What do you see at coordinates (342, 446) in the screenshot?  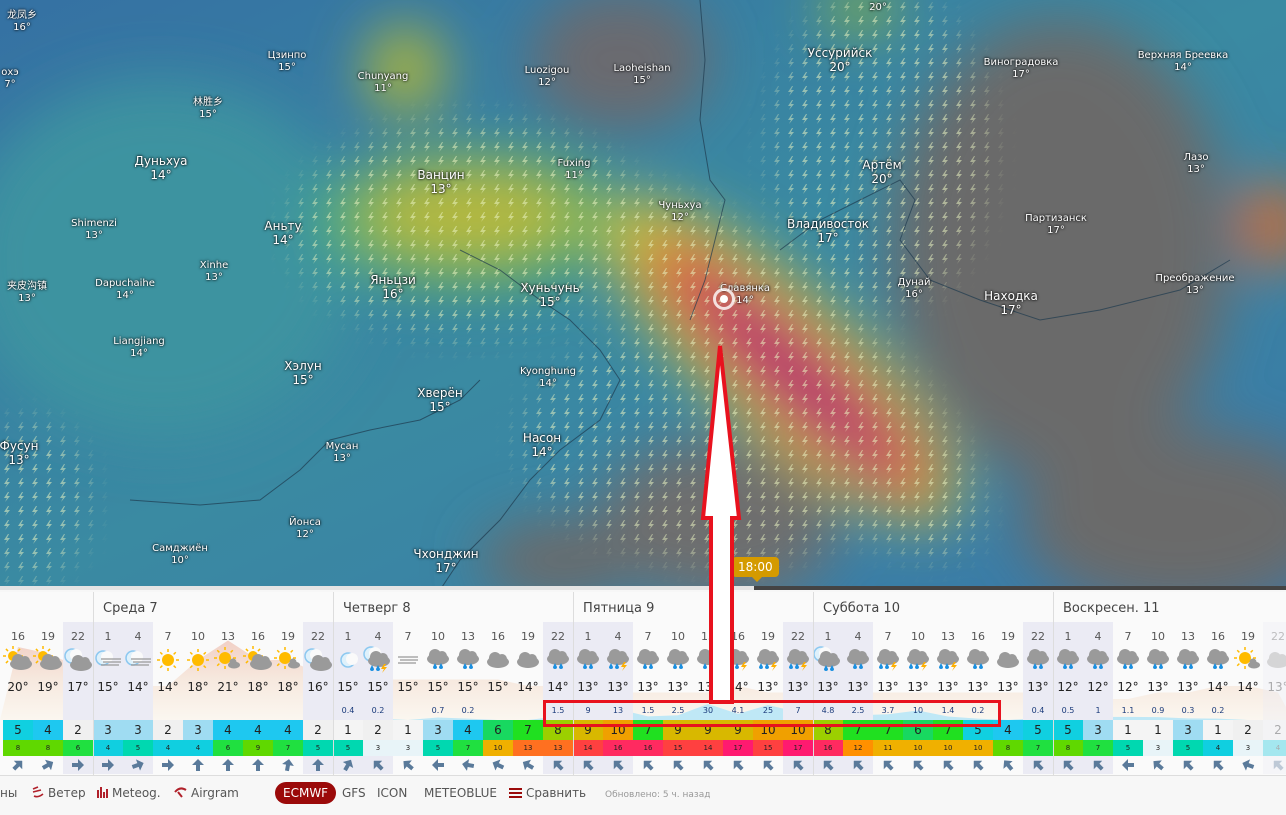 I see `city-name: Мусан` at bounding box center [342, 446].